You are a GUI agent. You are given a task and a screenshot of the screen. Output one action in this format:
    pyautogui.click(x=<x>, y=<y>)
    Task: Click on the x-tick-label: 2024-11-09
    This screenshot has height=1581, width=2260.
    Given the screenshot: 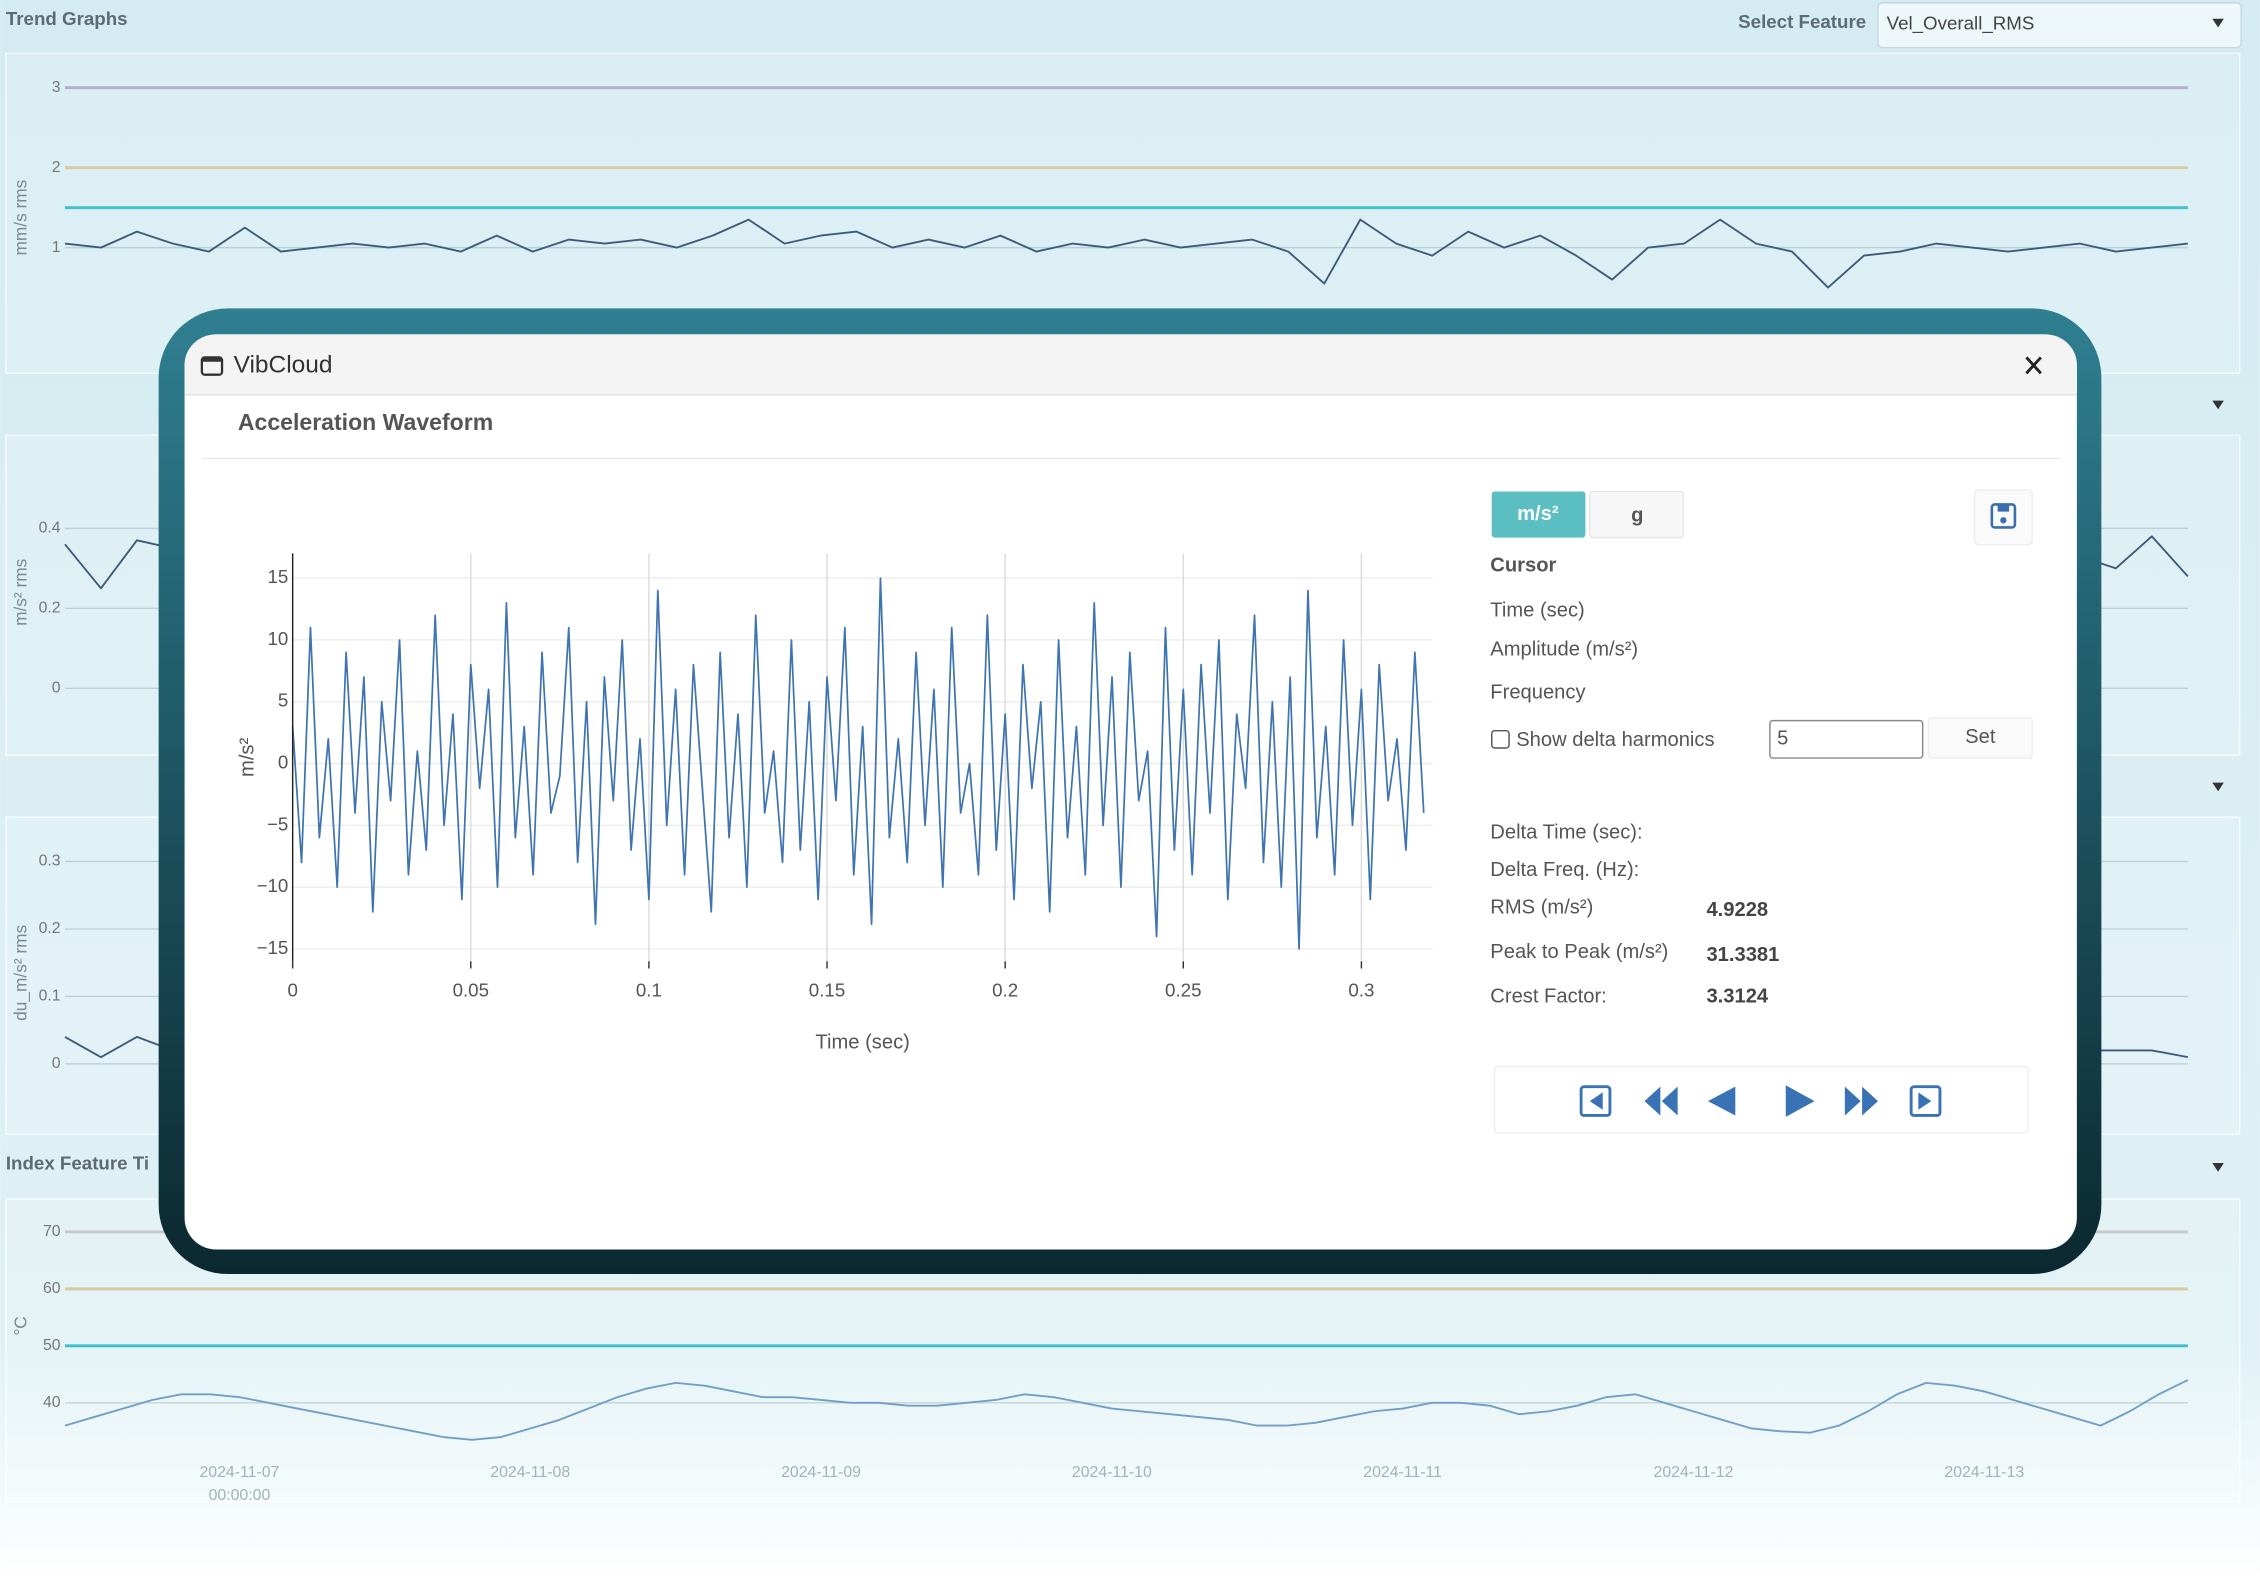 What is the action you would take?
    pyautogui.click(x=821, y=1472)
    